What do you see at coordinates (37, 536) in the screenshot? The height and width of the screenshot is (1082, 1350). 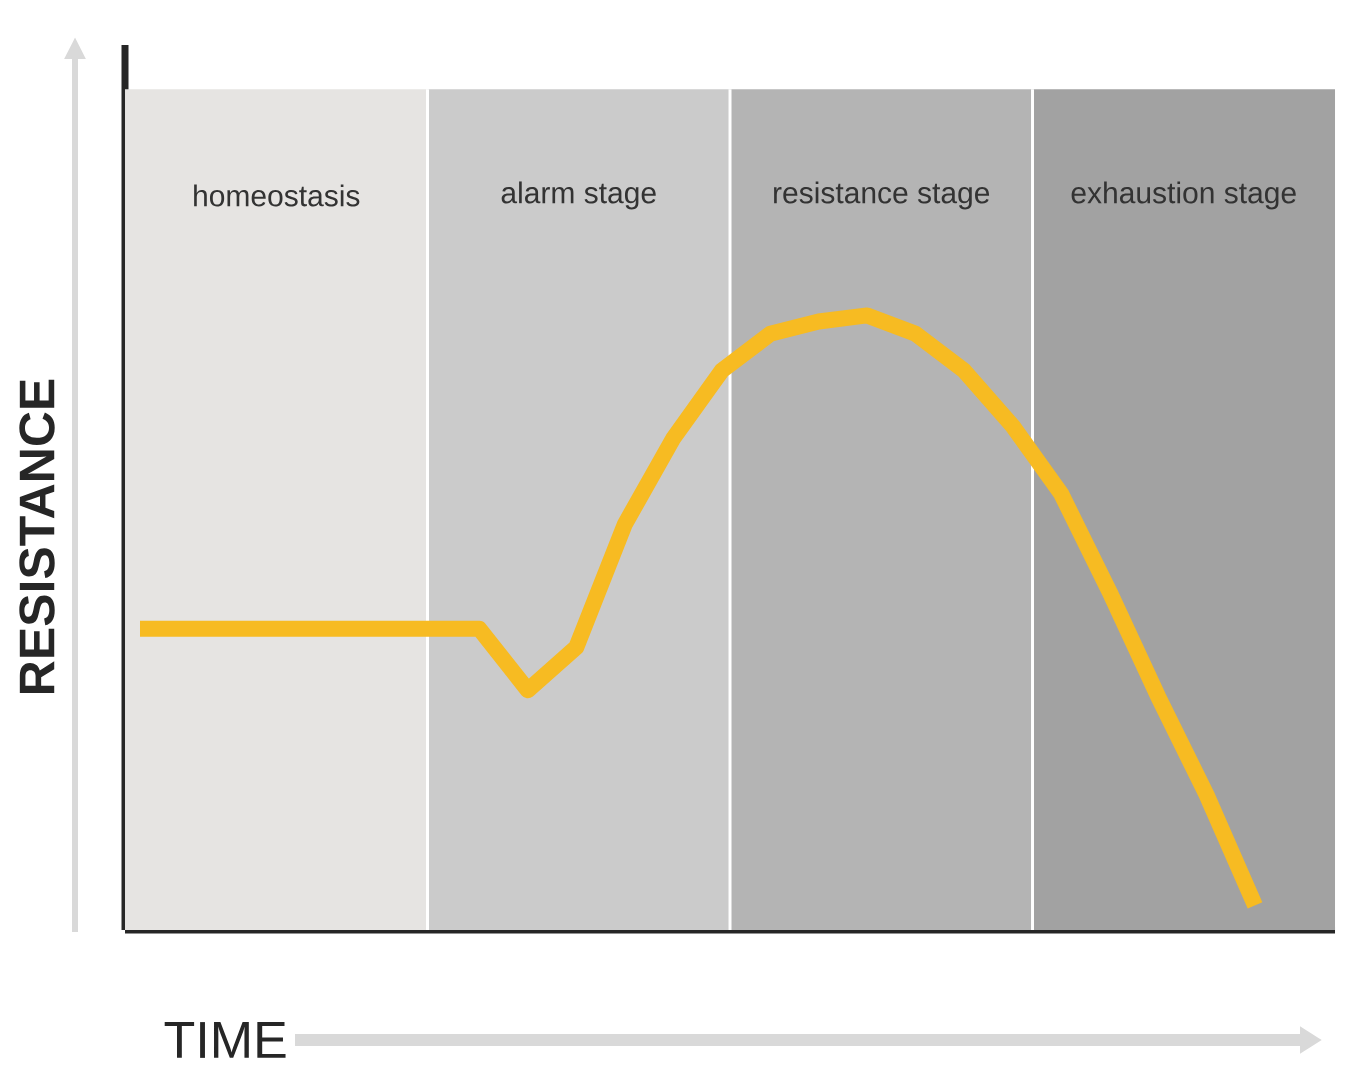 I see `y-axis-title: RESISTANCE` at bounding box center [37, 536].